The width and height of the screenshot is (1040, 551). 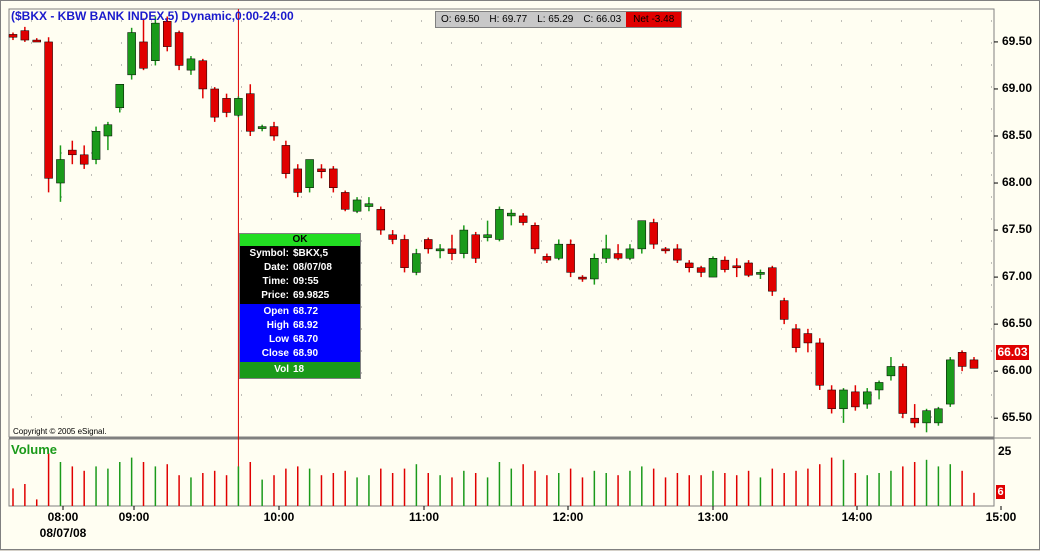 I want to click on price-tick-label: 69.00, so click(x=1017, y=87).